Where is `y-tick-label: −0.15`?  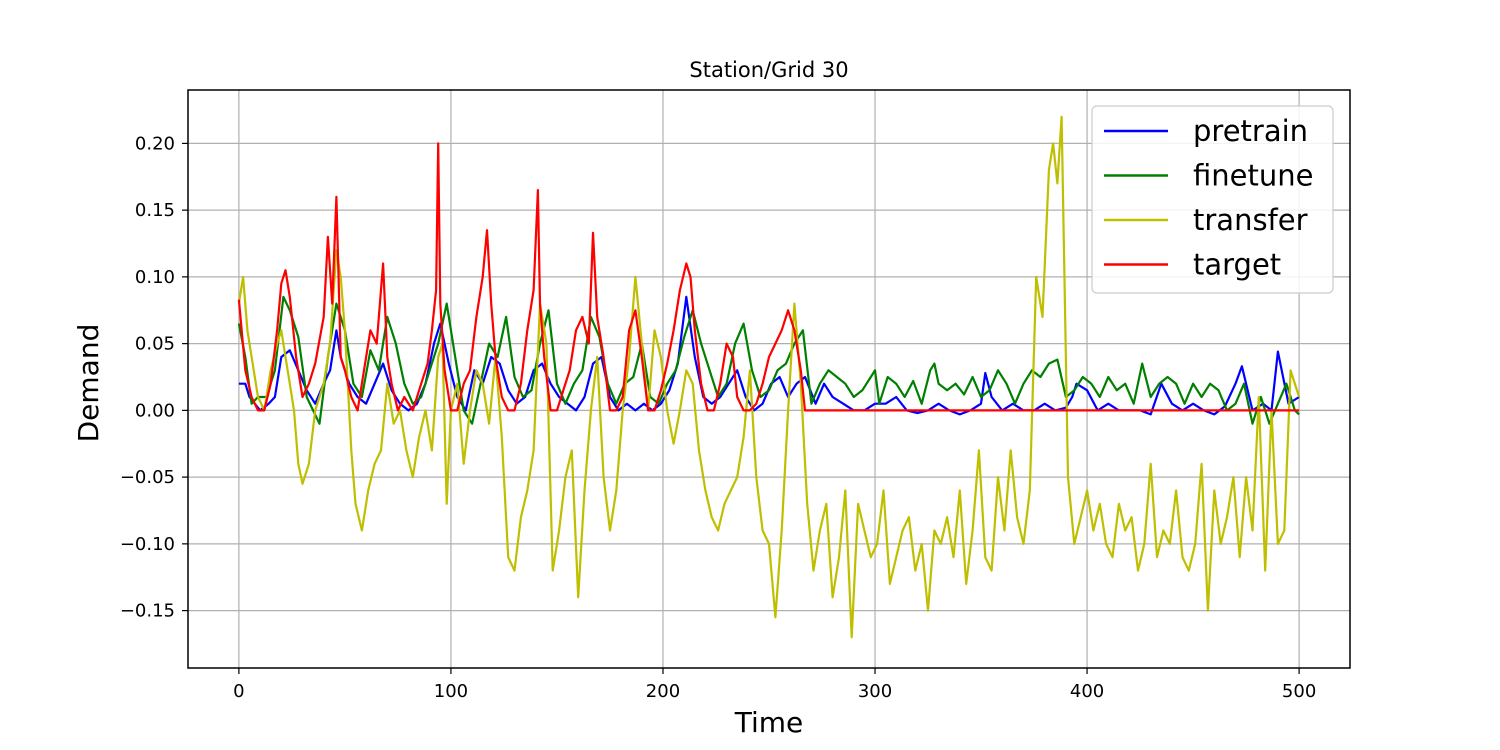
y-tick-label: −0.15 is located at coordinates (147, 611).